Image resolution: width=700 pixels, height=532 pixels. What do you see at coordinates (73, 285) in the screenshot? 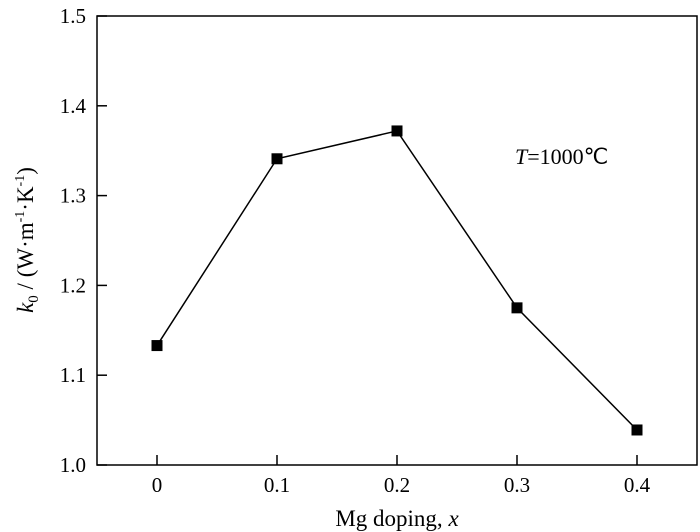
I see `y-tick-label: 1.2` at bounding box center [73, 285].